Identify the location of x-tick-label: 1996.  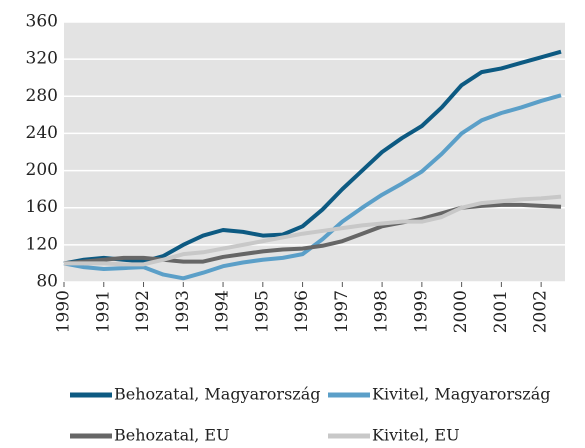
(302, 311).